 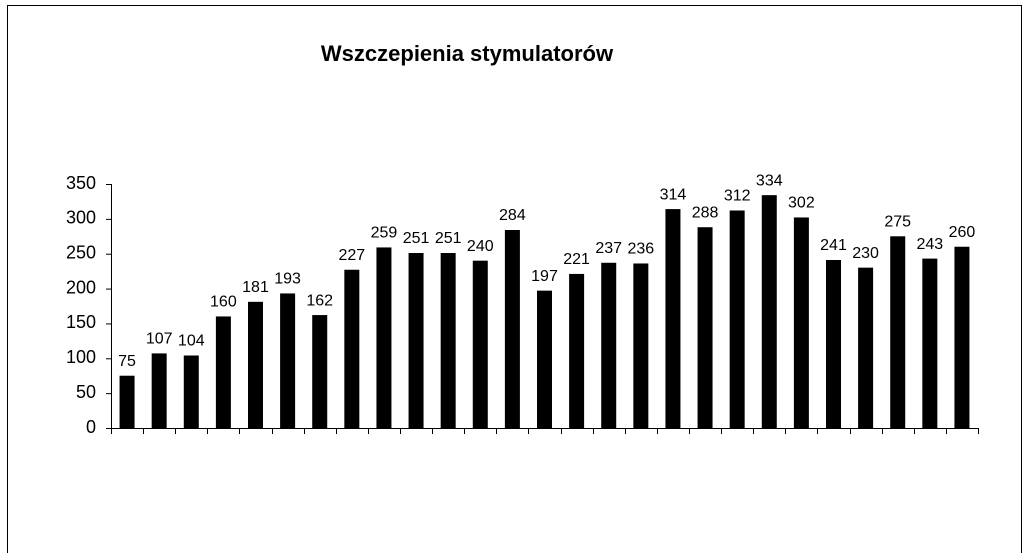 I want to click on y-tick-label: 250, so click(x=81, y=252).